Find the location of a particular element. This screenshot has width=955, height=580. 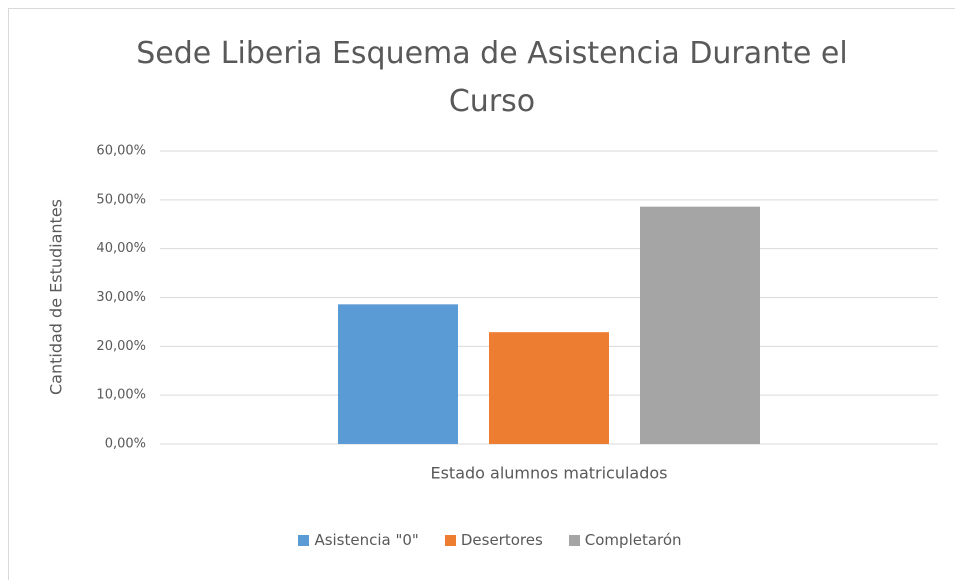

legend: Asistencia "0" Desertores Completarón is located at coordinates (477, 540).